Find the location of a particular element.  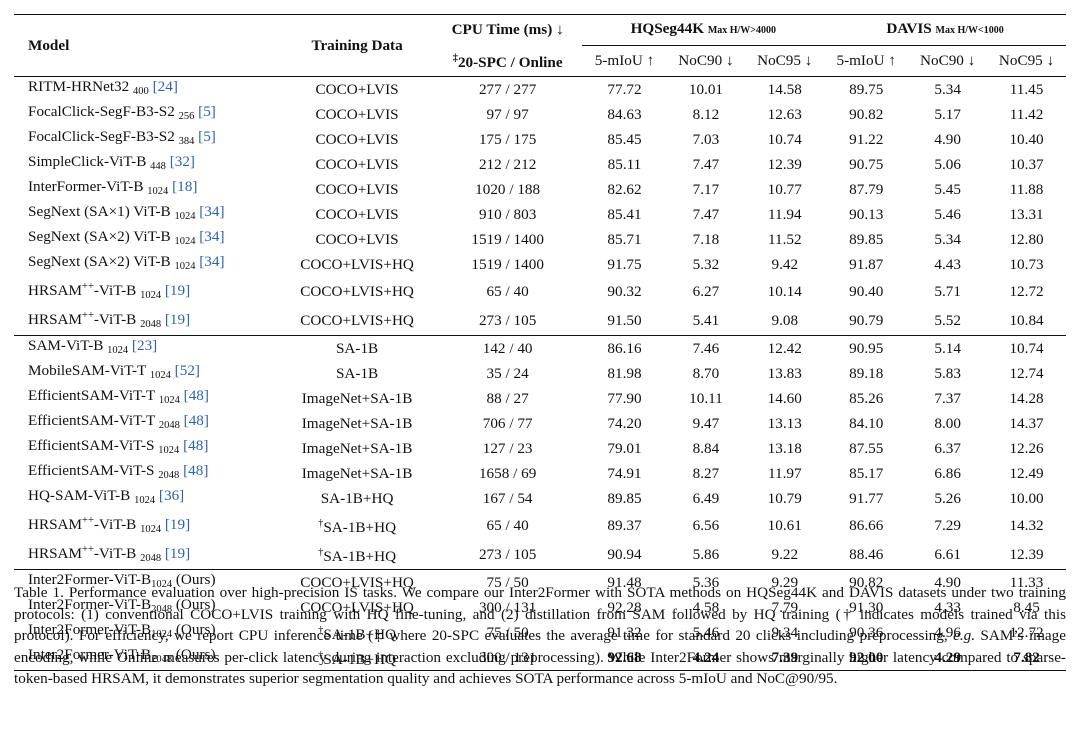

model-name: EfficientSAM-ViT-S is located at coordinates (93, 470).